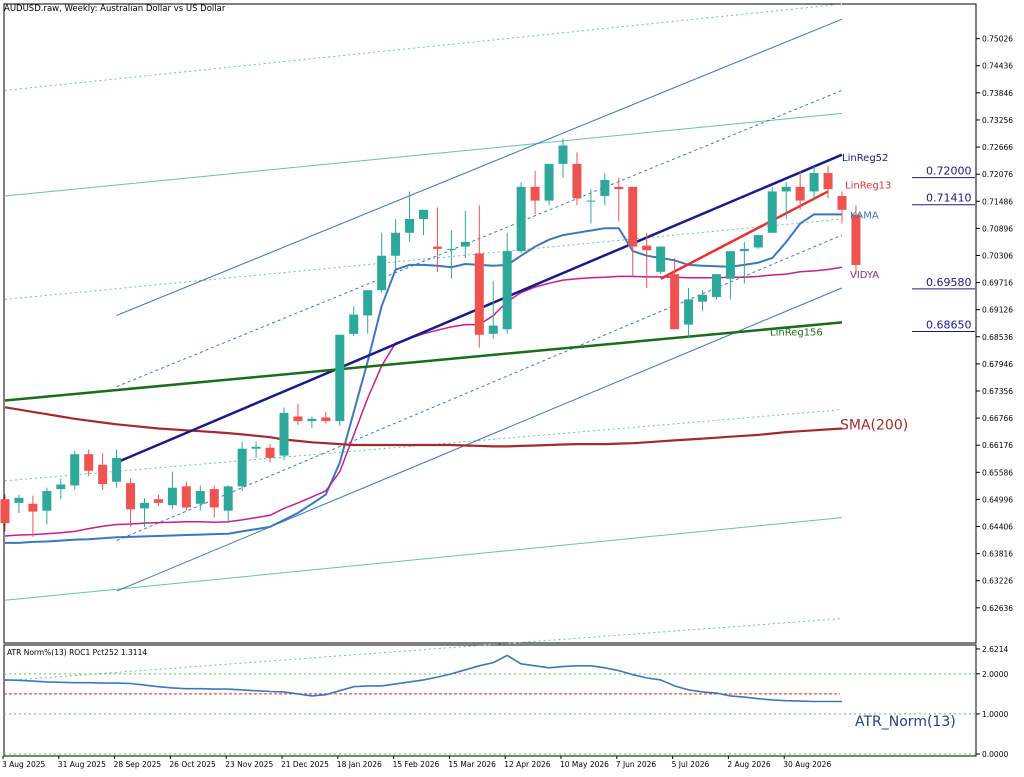 The height and width of the screenshot is (777, 1024). I want to click on price-tick-label: 0.71486, so click(997, 201).